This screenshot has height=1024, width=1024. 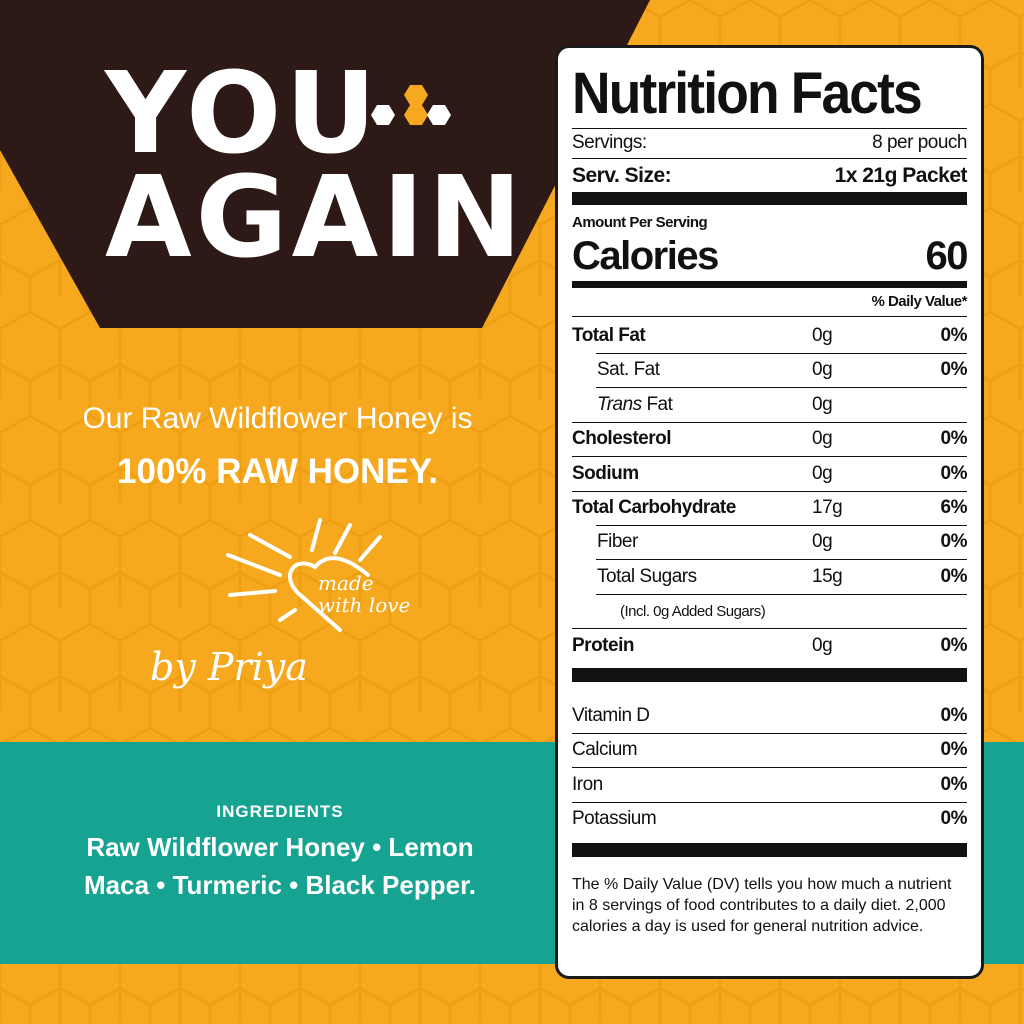 What do you see at coordinates (280, 847) in the screenshot?
I see `ingredients-line: Raw Wildflower Honey • Lemon` at bounding box center [280, 847].